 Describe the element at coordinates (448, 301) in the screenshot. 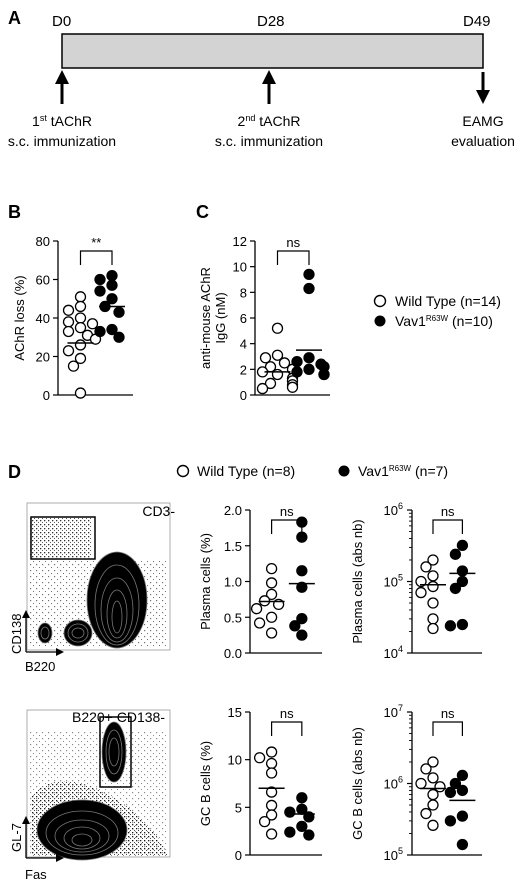

I see `legend-wt-label: Wild Type (n=14)` at that location.